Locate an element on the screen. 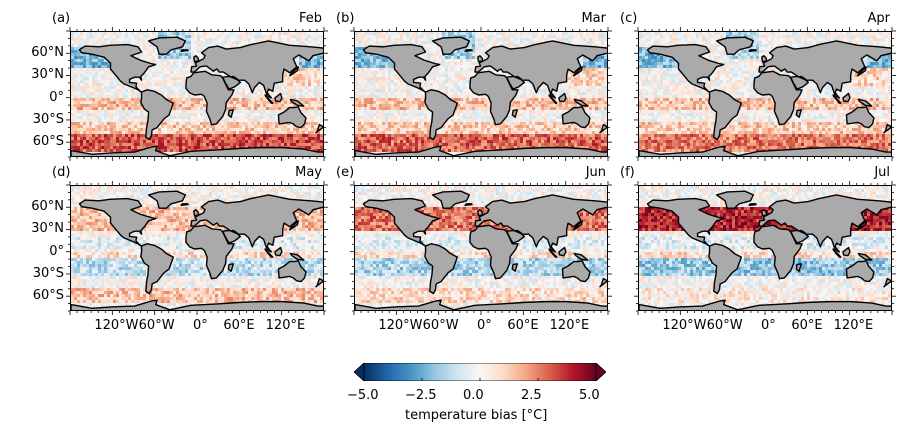 The width and height of the screenshot is (921, 448). lon-tick-label: 60°E is located at coordinates (806, 325).